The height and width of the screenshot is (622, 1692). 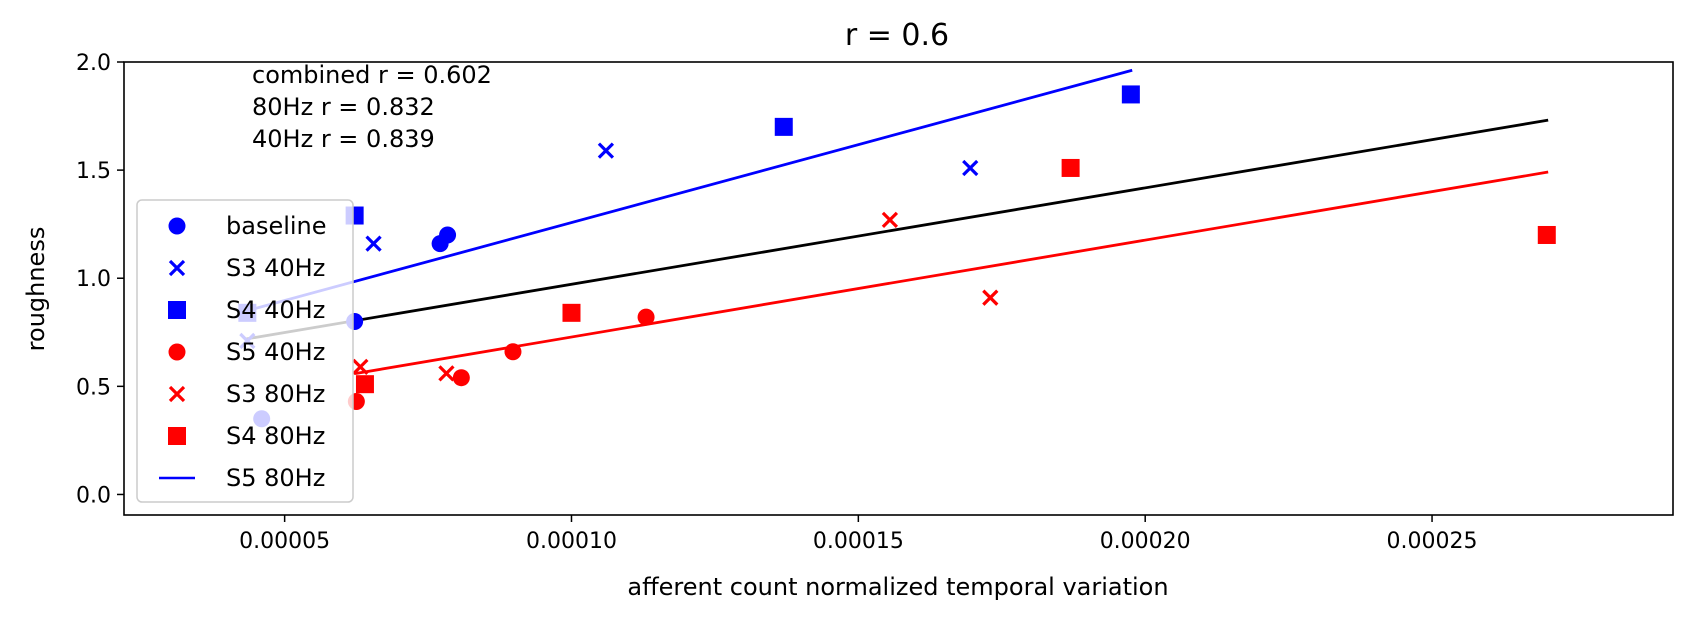 I want to click on legend-marker-s4-40hz, so click(x=177, y=310).